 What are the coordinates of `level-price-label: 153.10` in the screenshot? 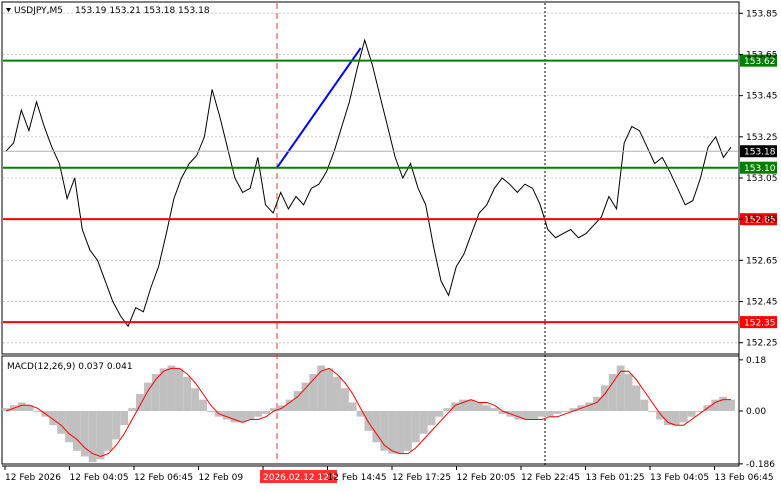 It's located at (760, 169).